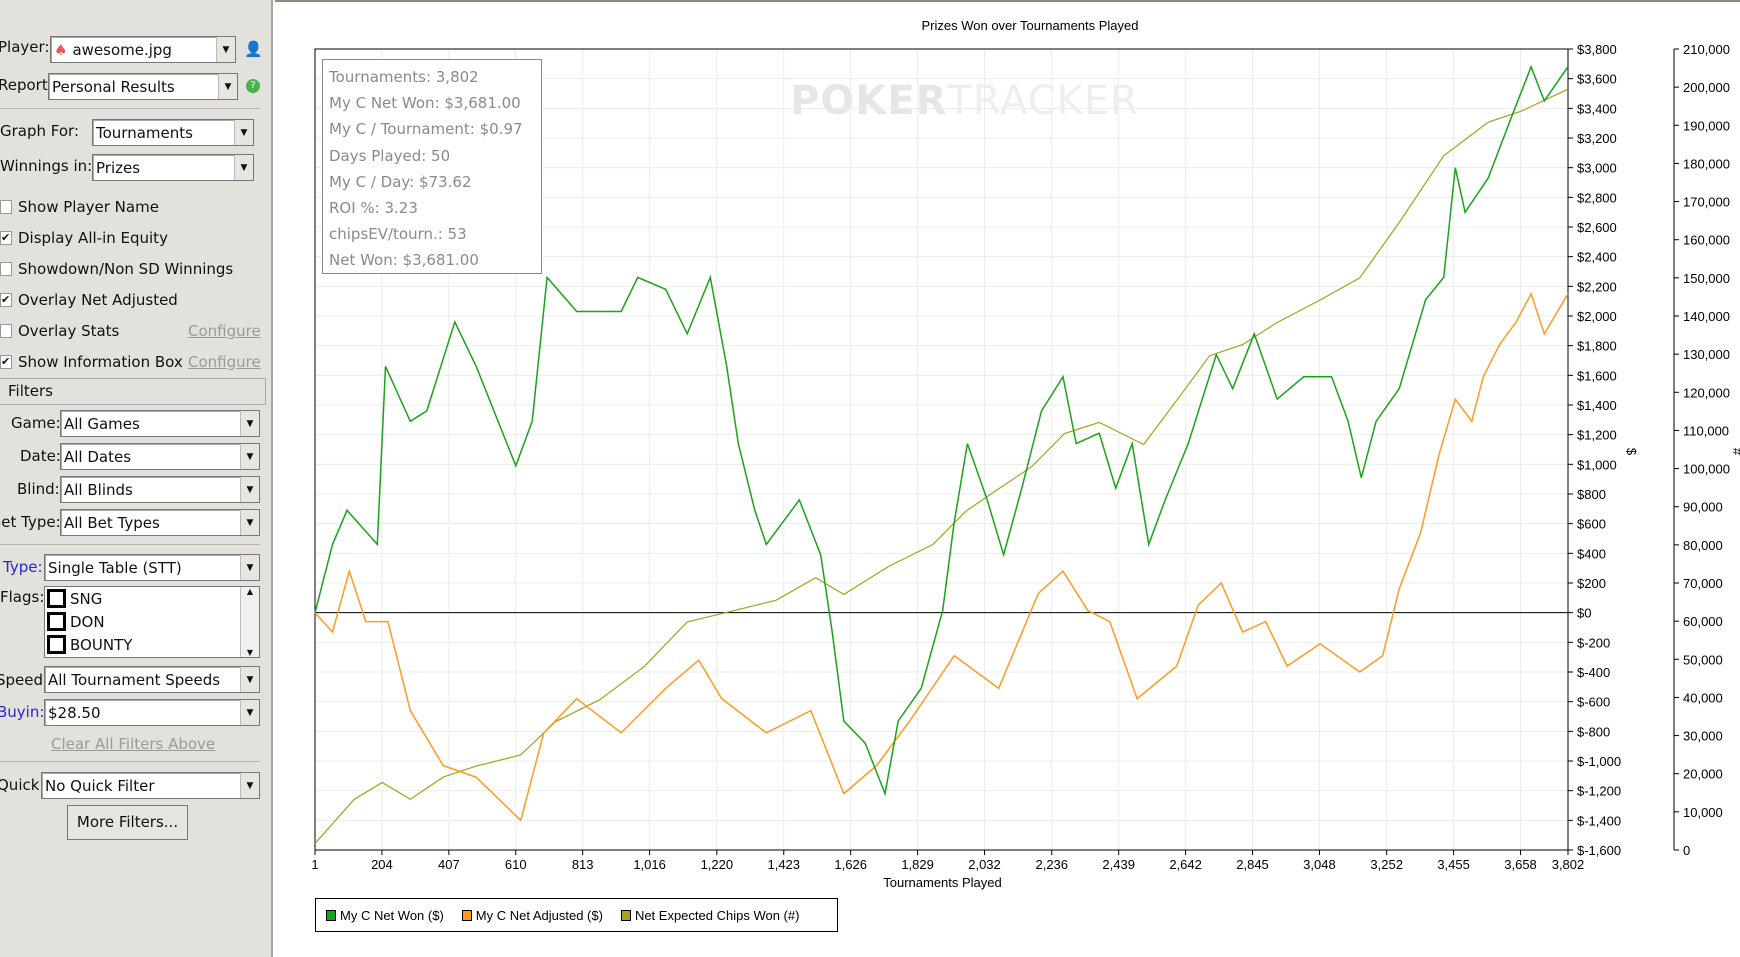 The width and height of the screenshot is (1740, 957). I want to click on flag-label: SNG, so click(86, 598).